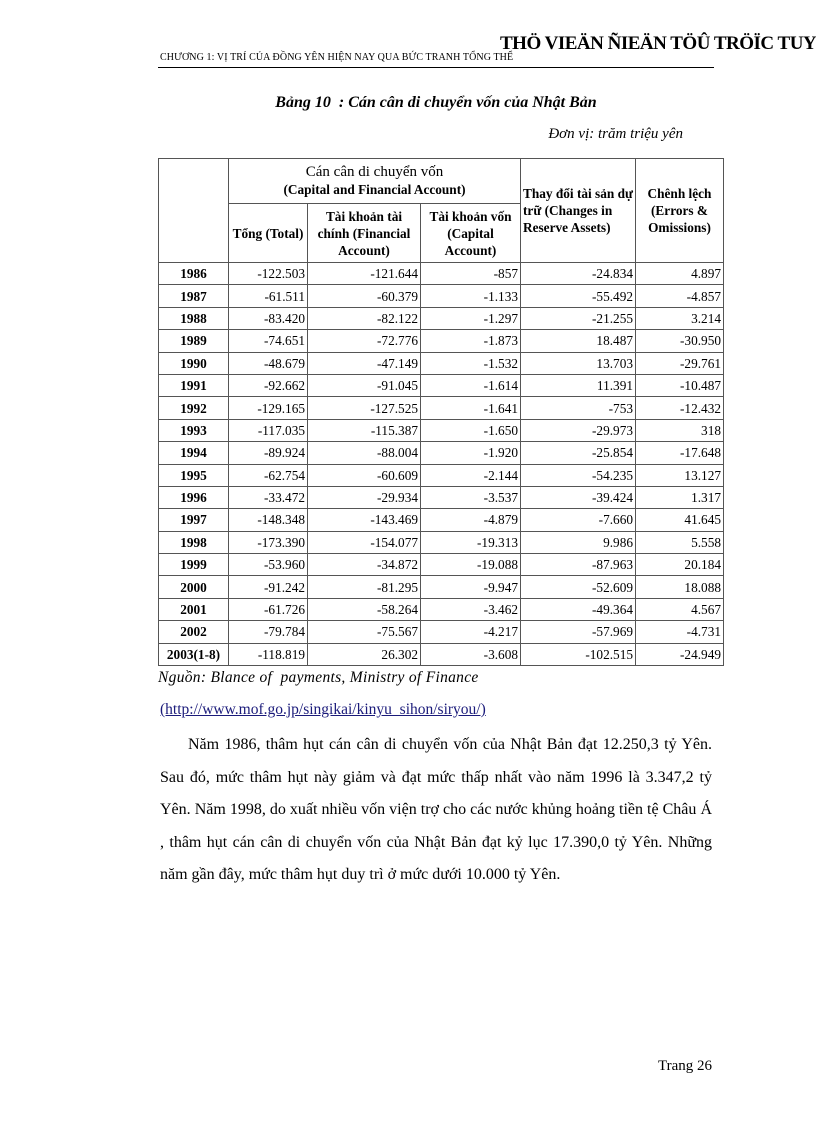  What do you see at coordinates (193, 497) in the screenshot?
I see `year-cell: 1996` at bounding box center [193, 497].